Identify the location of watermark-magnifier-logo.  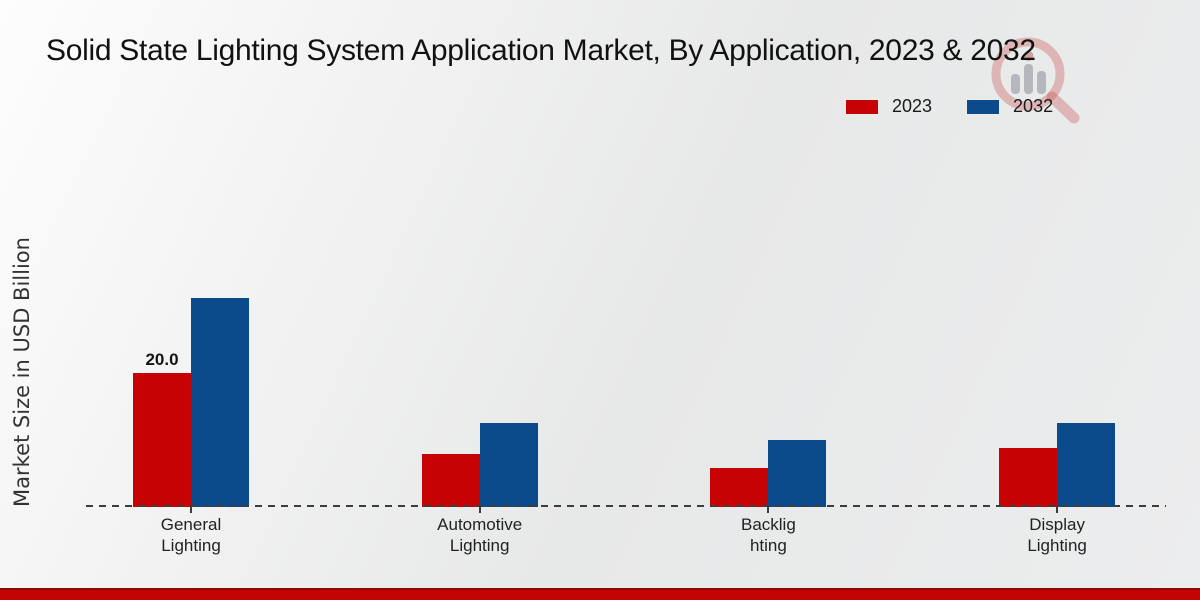
(1035, 80).